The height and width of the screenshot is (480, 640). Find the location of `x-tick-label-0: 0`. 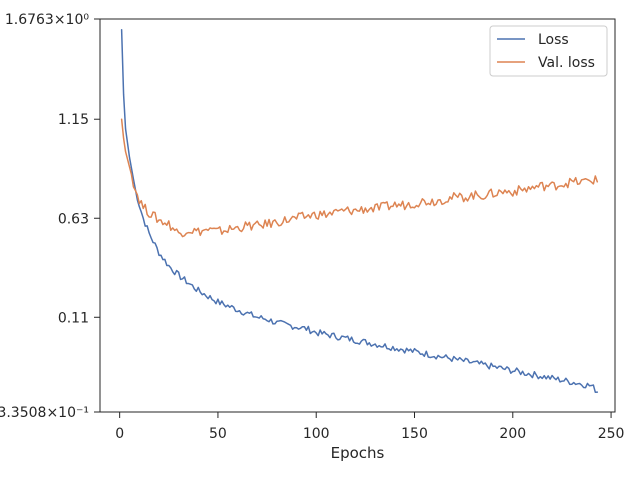

x-tick-label-0: 0 is located at coordinates (119, 434).